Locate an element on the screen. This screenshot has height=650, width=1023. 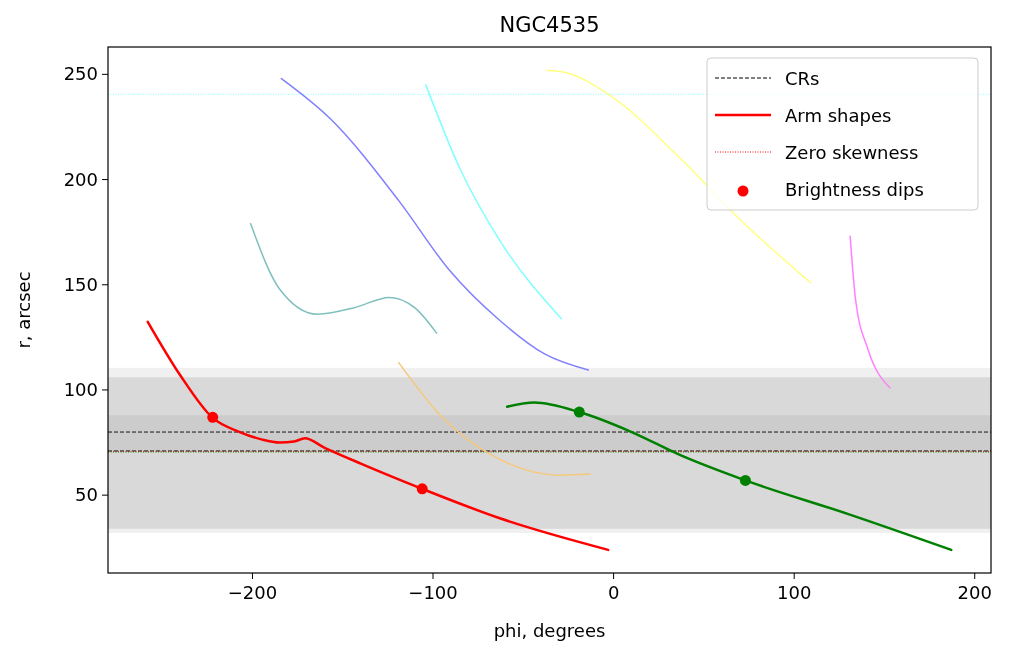
legend-label: Brightness dips is located at coordinates (854, 189).